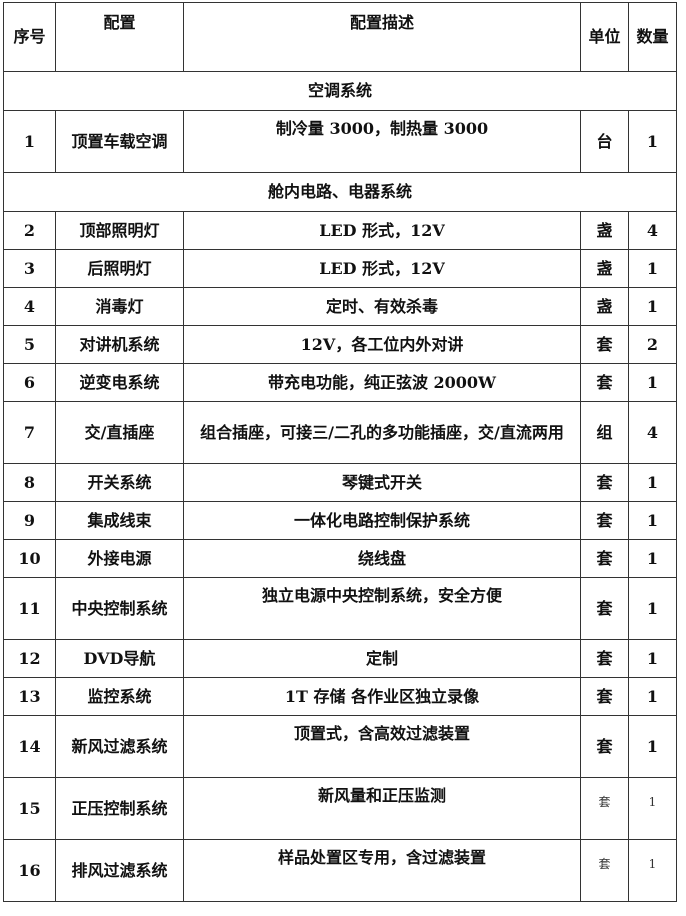 This screenshot has height=916, width=686. What do you see at coordinates (382, 37) in the screenshot?
I see `header-desc: 配置描述` at bounding box center [382, 37].